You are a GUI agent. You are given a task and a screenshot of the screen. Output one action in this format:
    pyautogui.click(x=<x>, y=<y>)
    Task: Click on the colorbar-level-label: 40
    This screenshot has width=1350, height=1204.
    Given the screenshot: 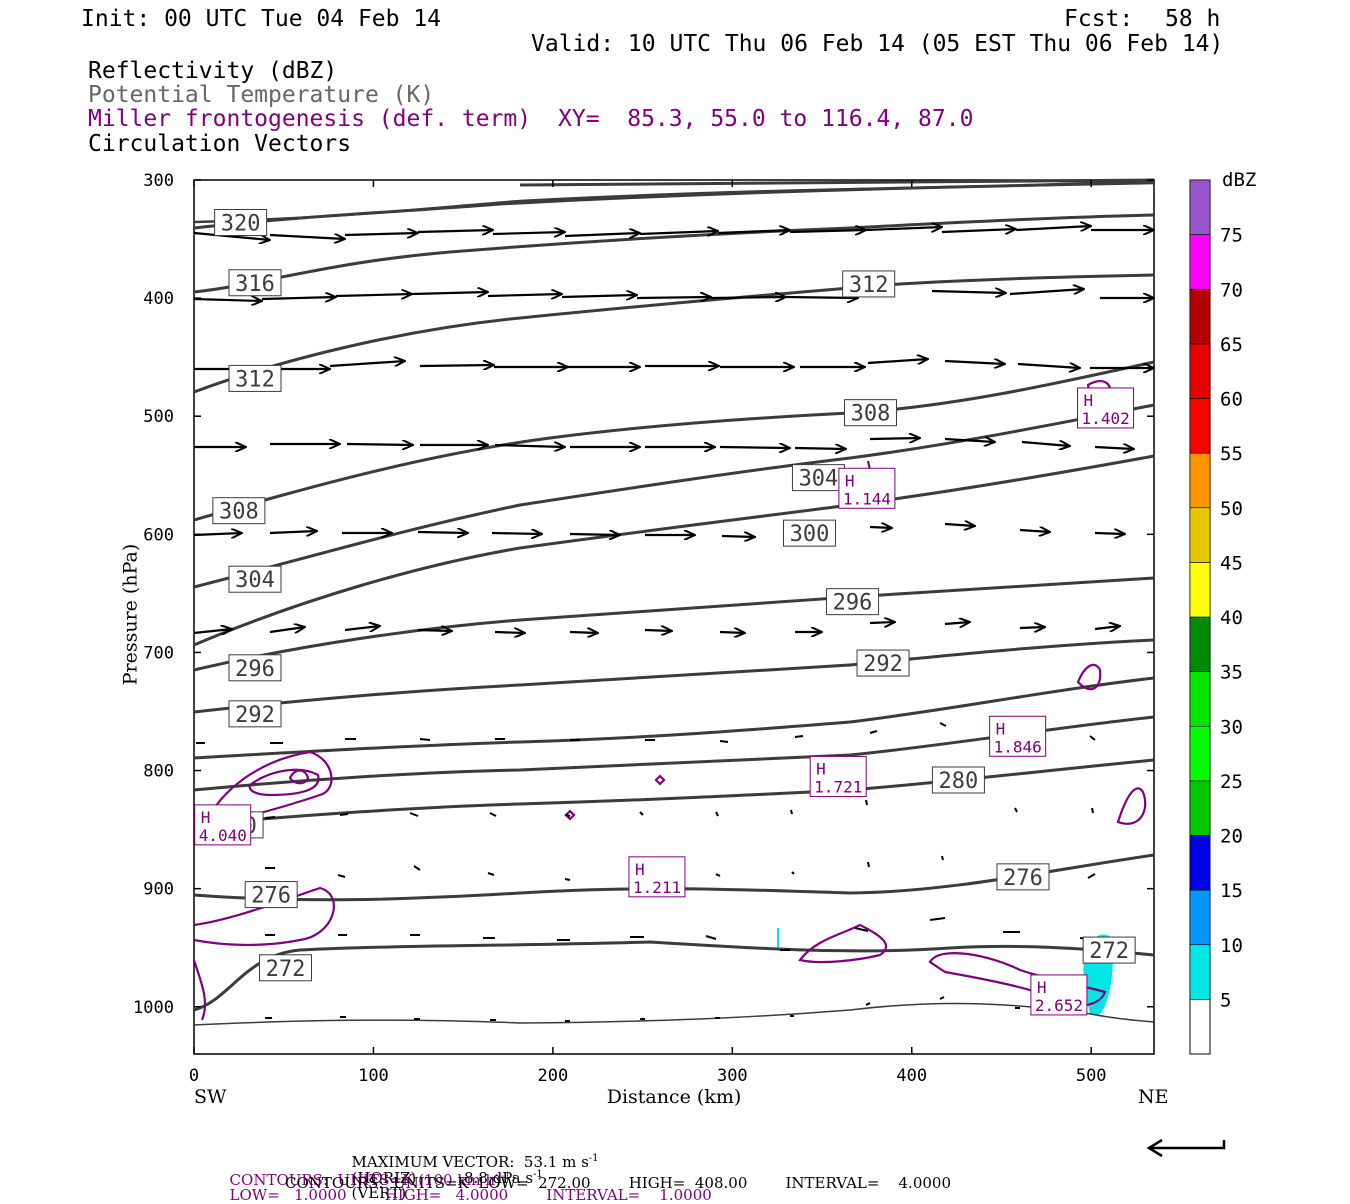 What is the action you would take?
    pyautogui.click(x=1231, y=618)
    